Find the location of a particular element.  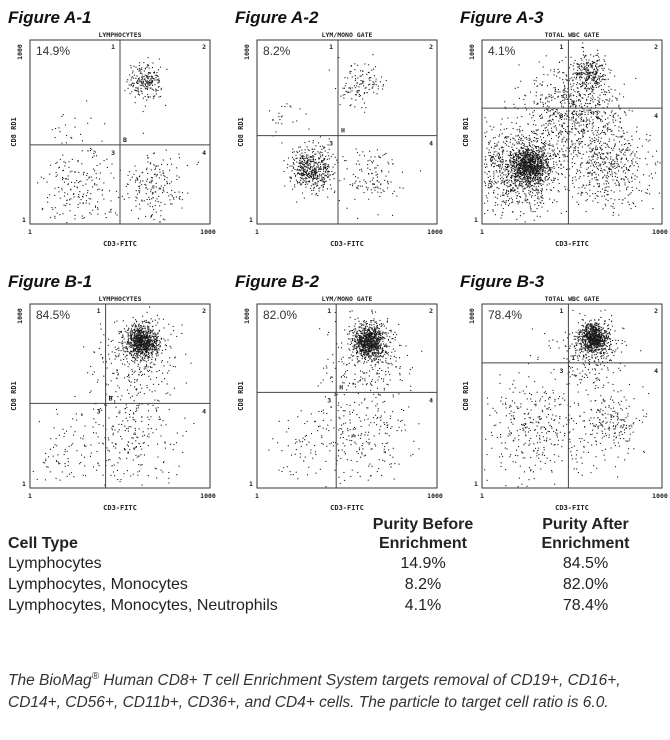

quadrant-label: 3 is located at coordinates (113, 153).